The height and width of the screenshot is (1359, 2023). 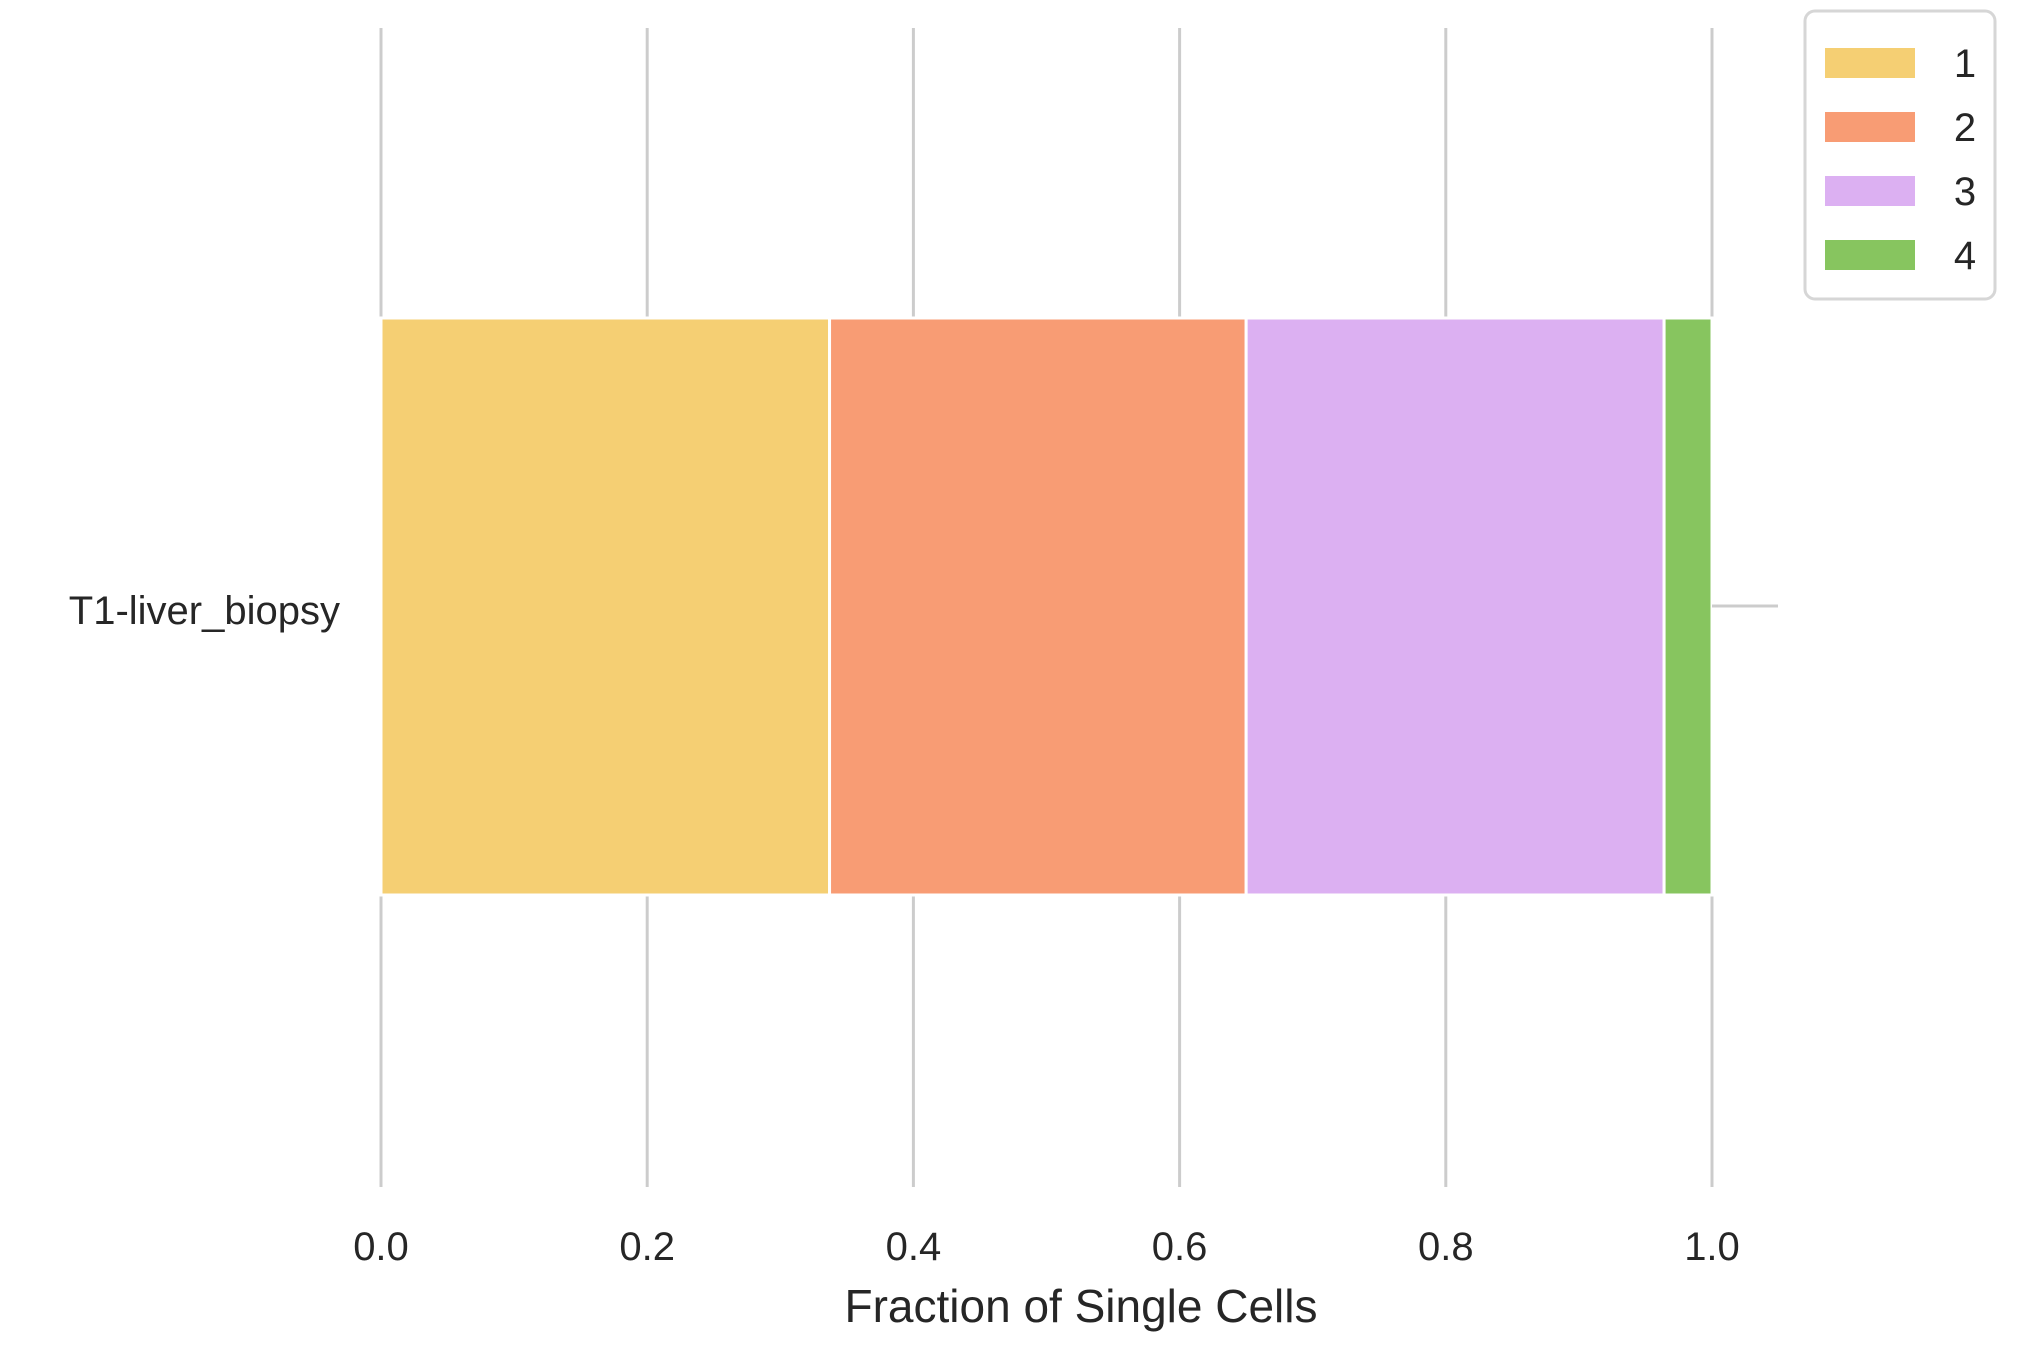 I want to click on y-tick-label: T1-liver_biopsy, so click(x=204, y=611).